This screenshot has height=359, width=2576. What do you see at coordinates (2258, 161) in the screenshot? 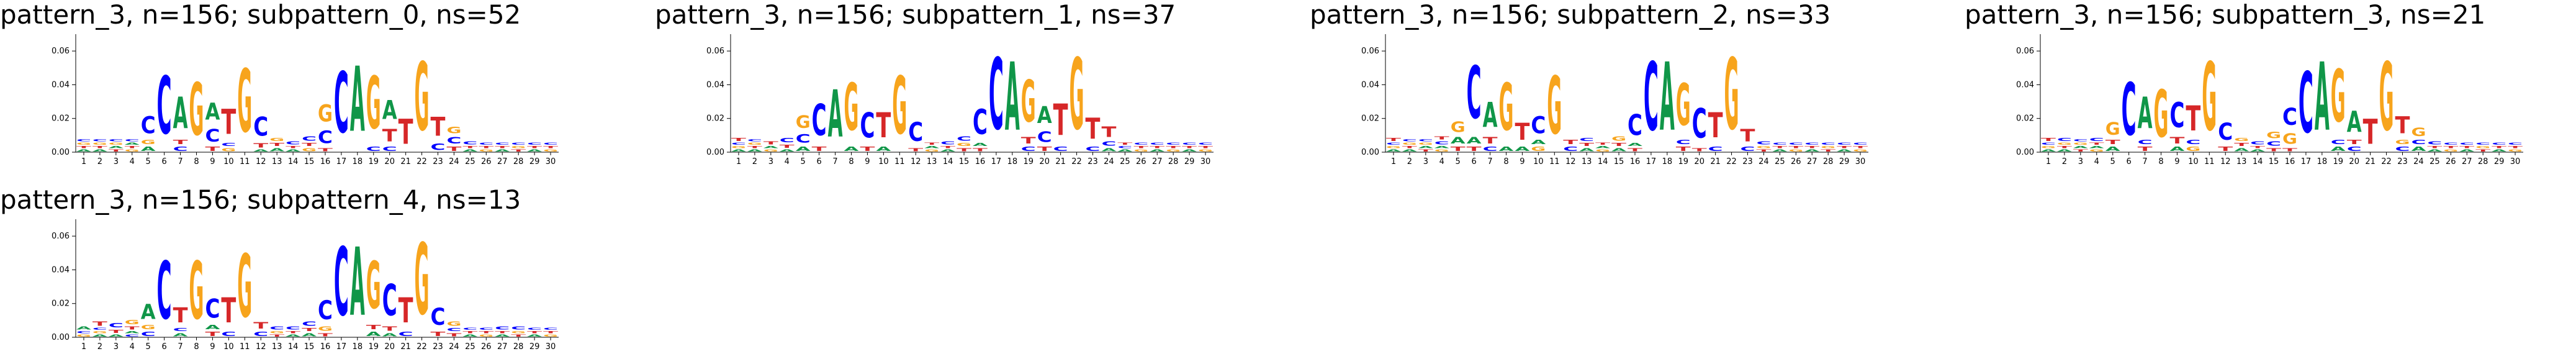
I see `x-tick-label: 14` at bounding box center [2258, 161].